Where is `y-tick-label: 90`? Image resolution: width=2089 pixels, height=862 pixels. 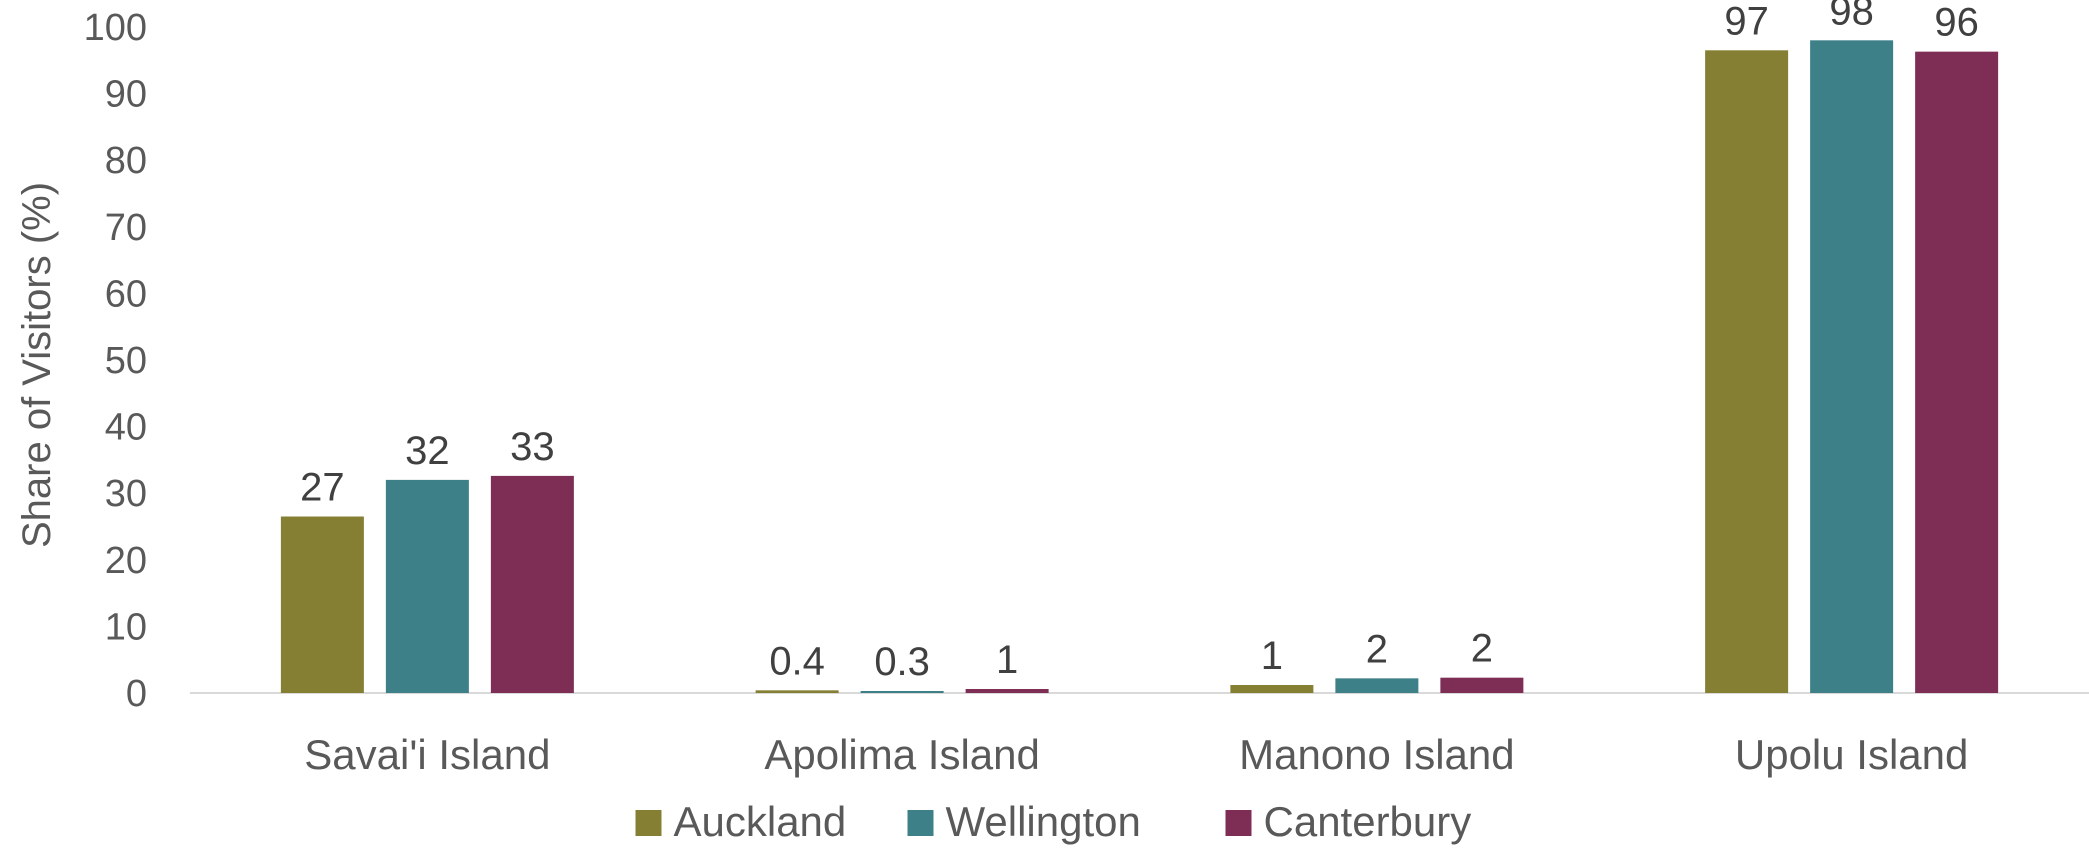
y-tick-label: 90 is located at coordinates (126, 95).